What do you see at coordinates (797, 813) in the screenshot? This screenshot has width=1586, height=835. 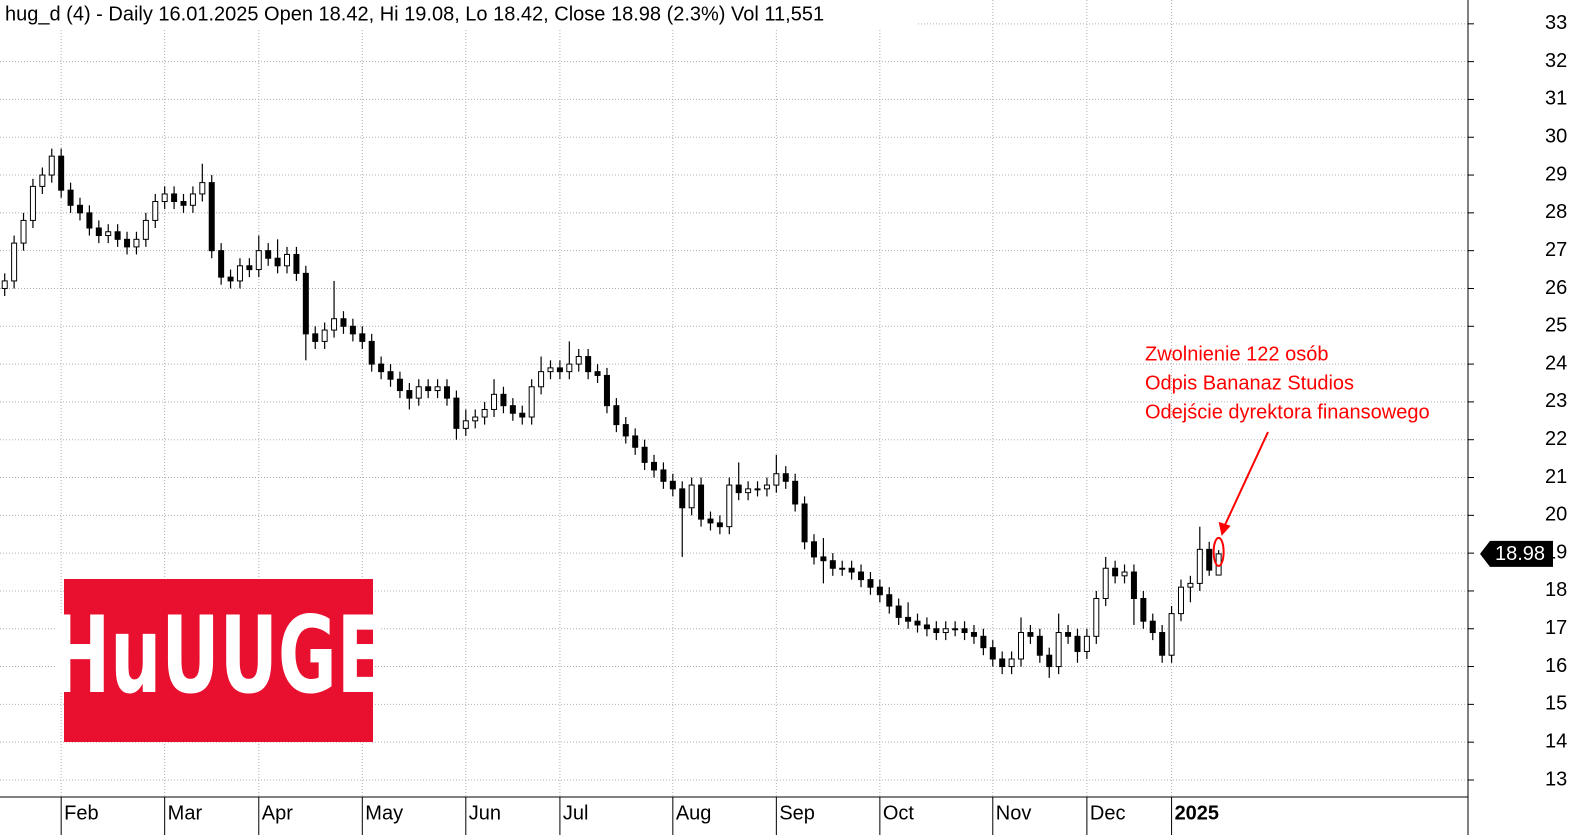 I see `x-tick-label: Sep` at bounding box center [797, 813].